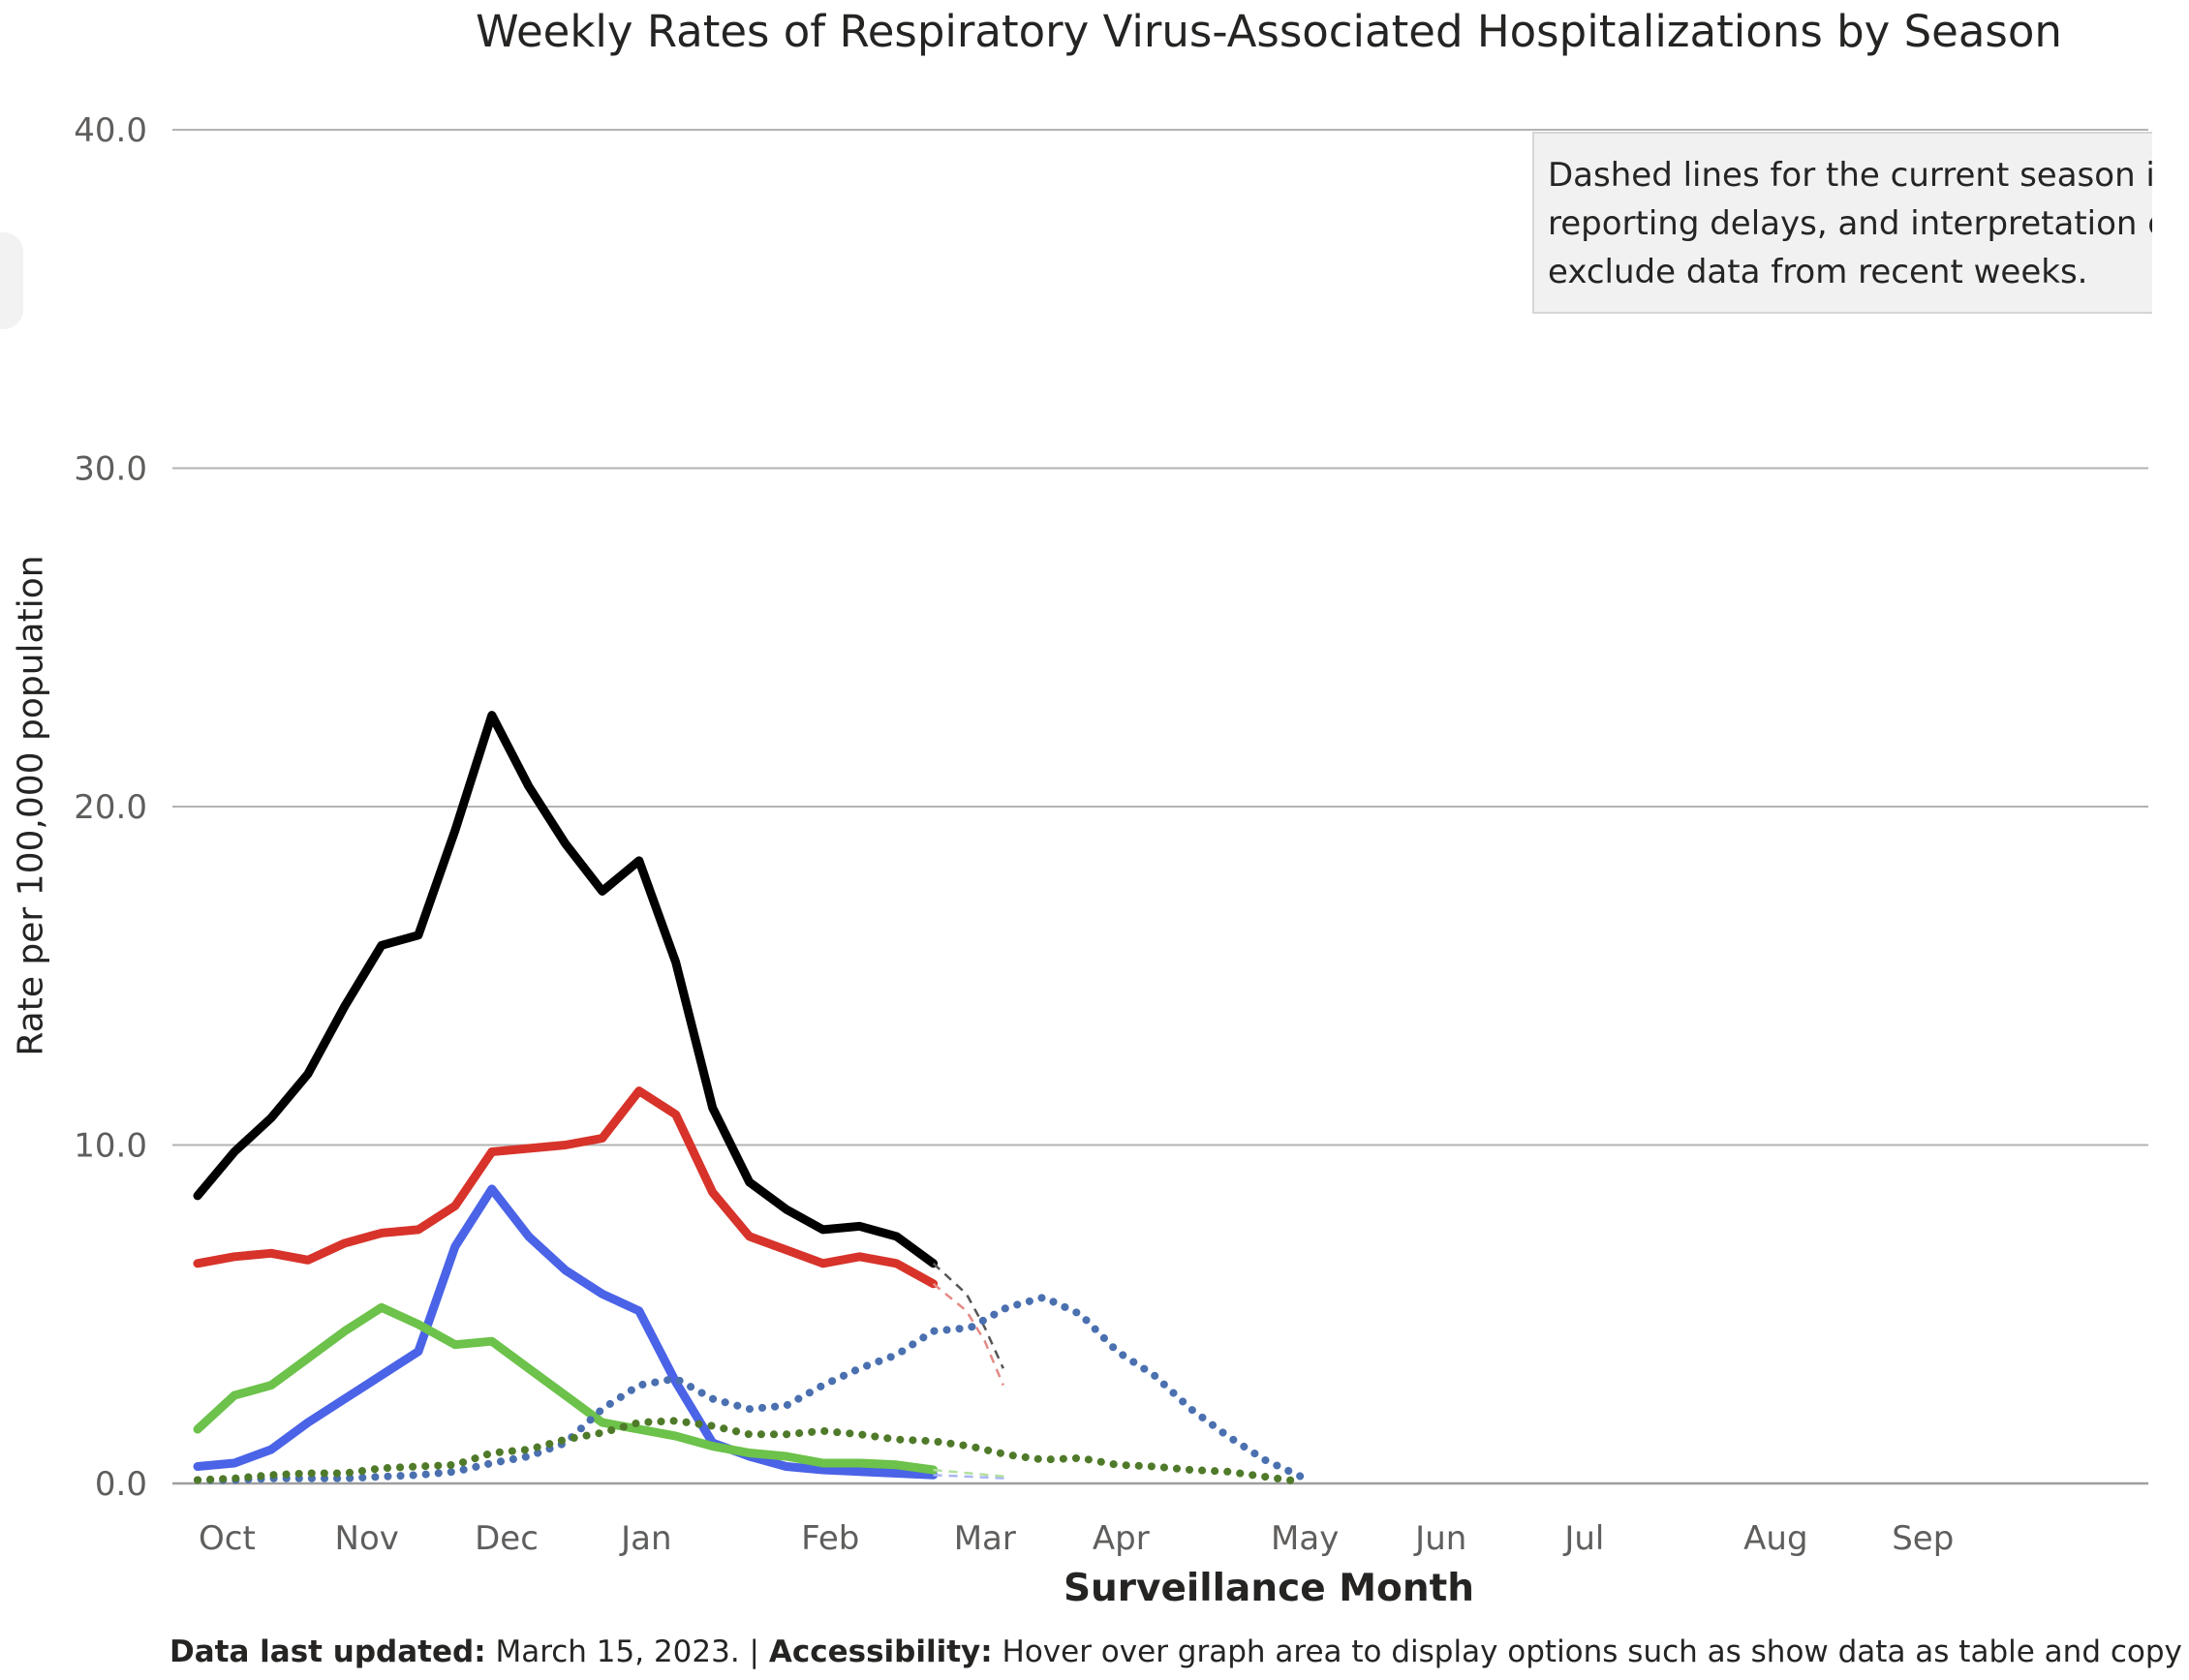 Image resolution: width=2189 pixels, height=1680 pixels. Describe the element at coordinates (110, 131) in the screenshot. I see `y-tick-label: 40.0` at that location.